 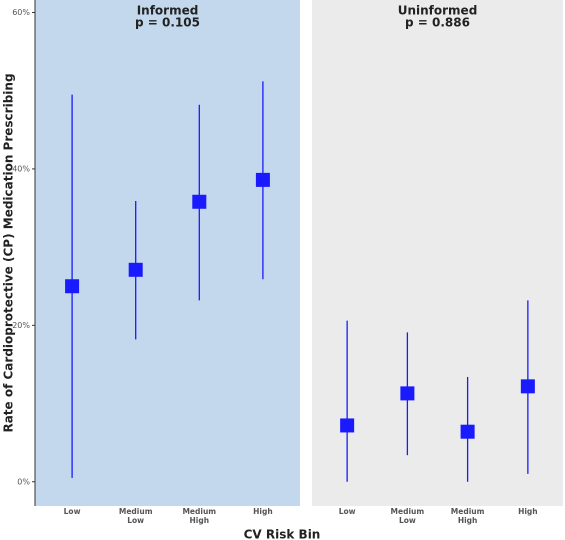 What do you see at coordinates (167, 23) in the screenshot?
I see `panel-subtitle: p = 0.105` at bounding box center [167, 23].